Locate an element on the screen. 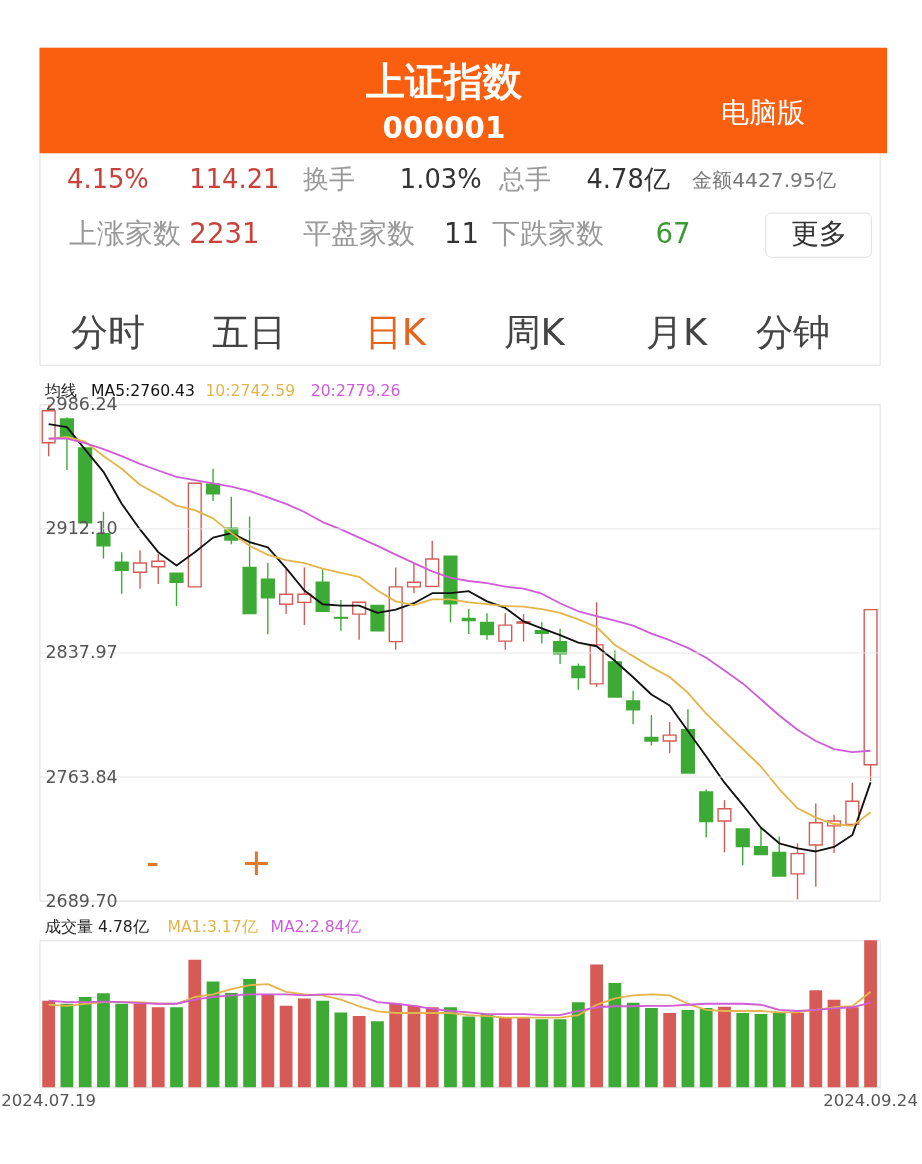 Image resolution: width=922 pixels, height=1164 pixels. text: 1.03% is located at coordinates (440, 179).